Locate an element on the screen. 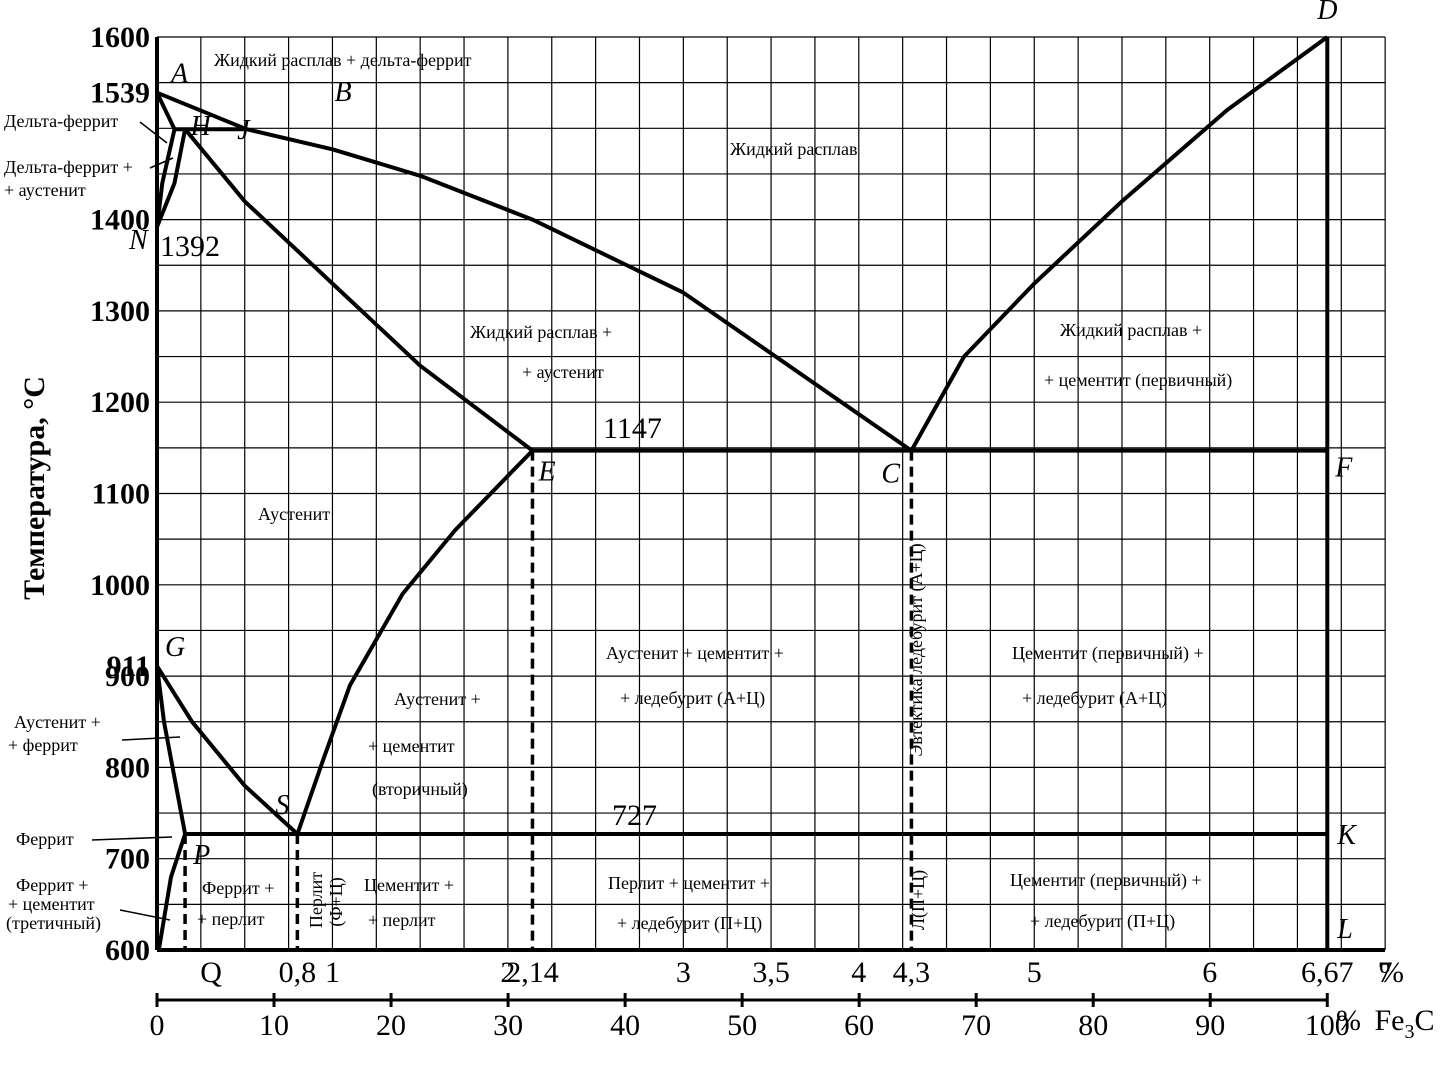 The image size is (1444, 1070). region-delta-aus-2: + аустенит is located at coordinates (45, 190).